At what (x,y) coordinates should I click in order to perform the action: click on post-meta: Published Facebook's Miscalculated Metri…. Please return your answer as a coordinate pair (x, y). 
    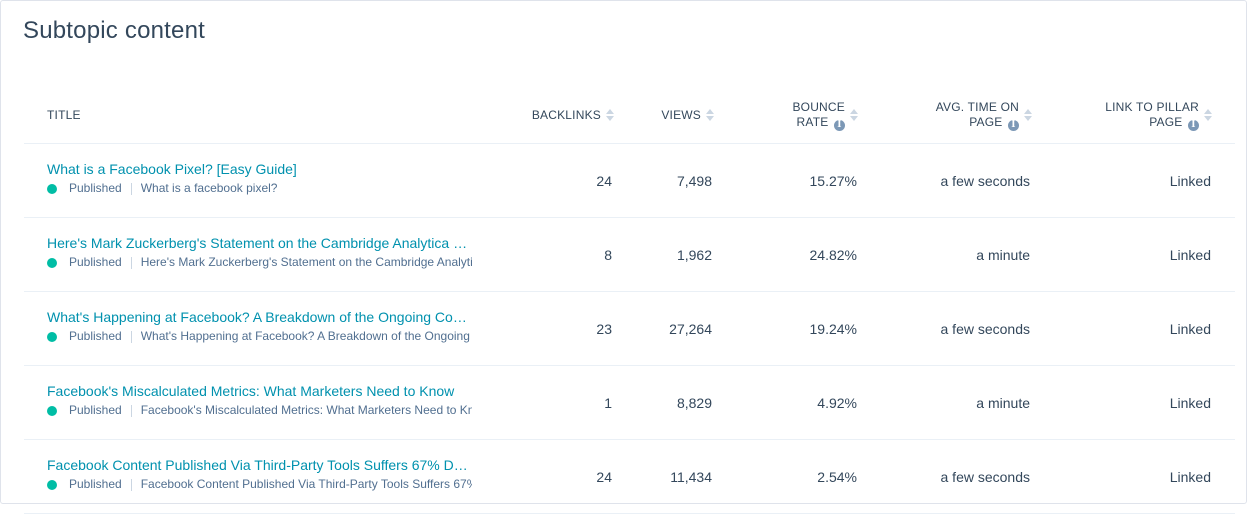
    Looking at the image, I should click on (259, 410).